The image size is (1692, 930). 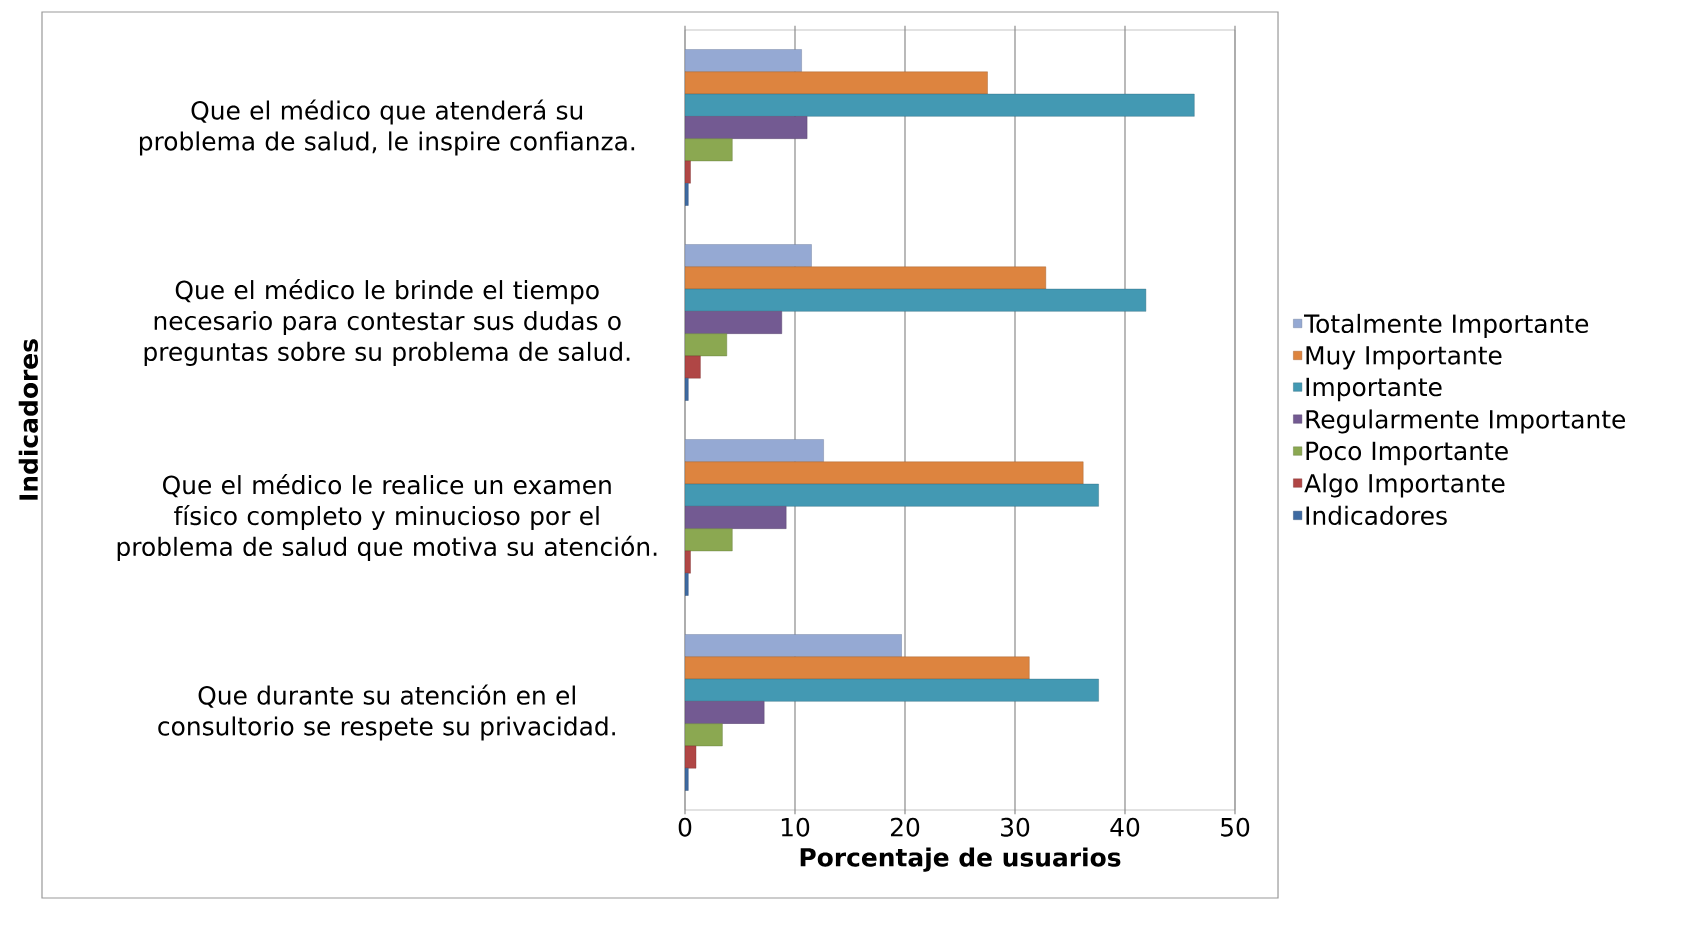 What do you see at coordinates (1404, 358) in the screenshot?
I see `legend-label: Muy Importante` at bounding box center [1404, 358].